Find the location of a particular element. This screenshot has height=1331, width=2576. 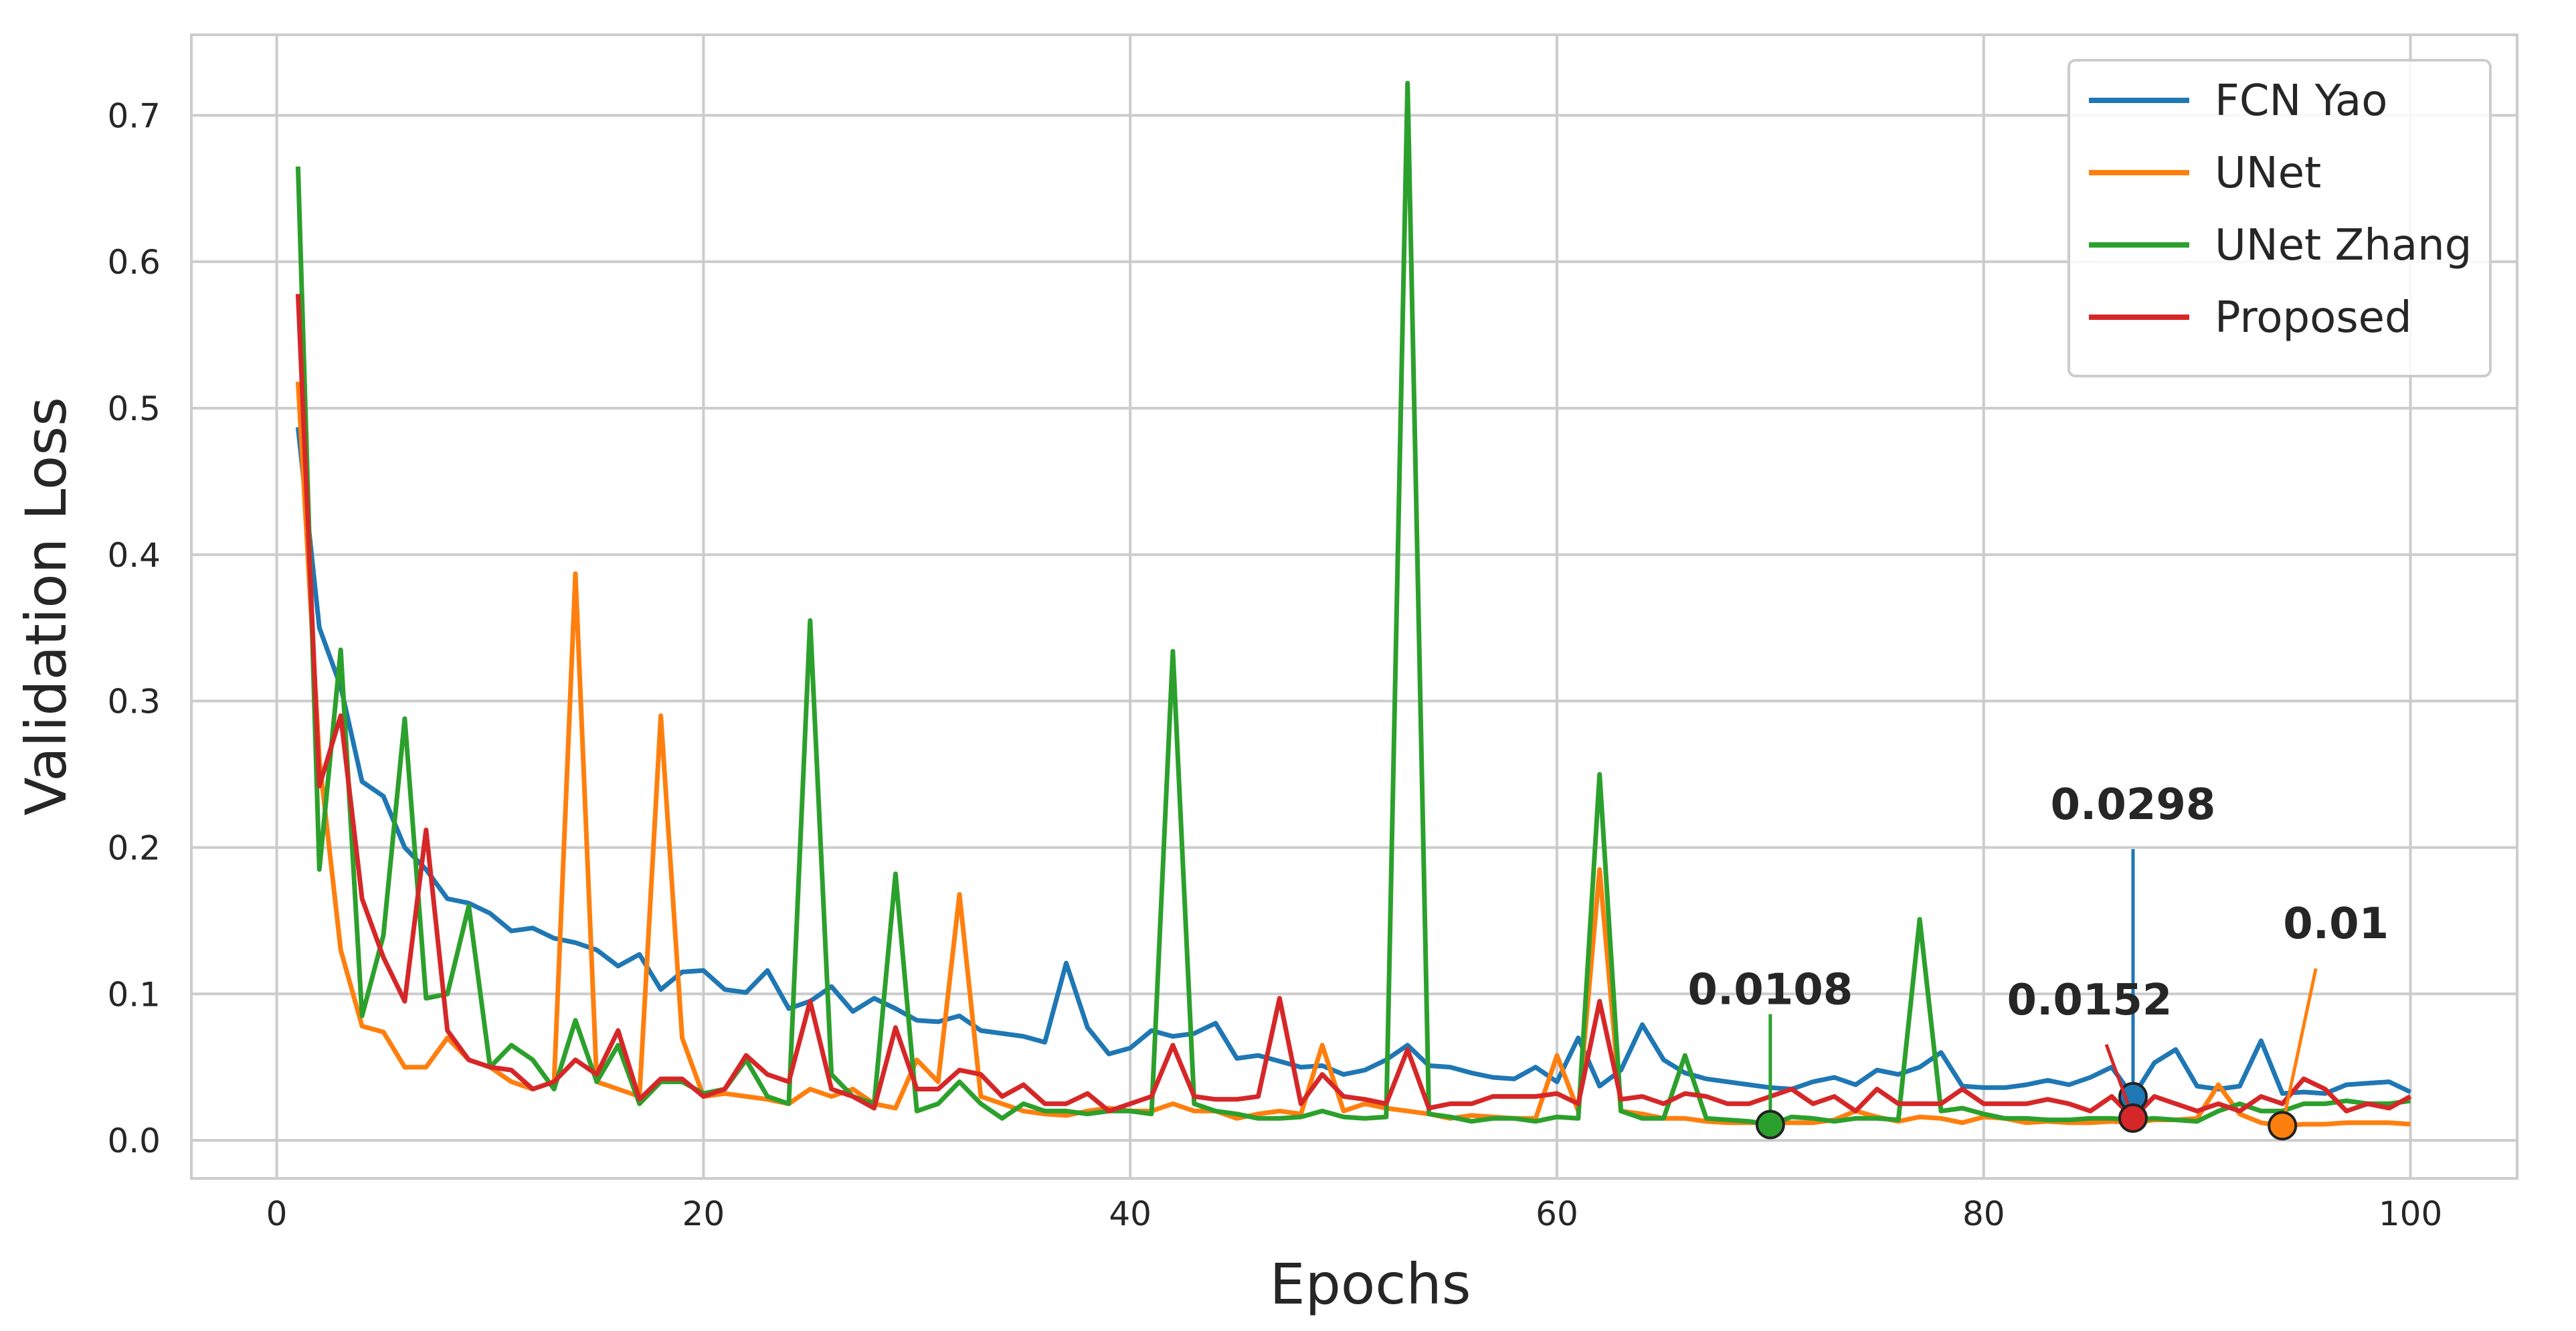

legend-label-unet: UNet is located at coordinates (2268, 173).